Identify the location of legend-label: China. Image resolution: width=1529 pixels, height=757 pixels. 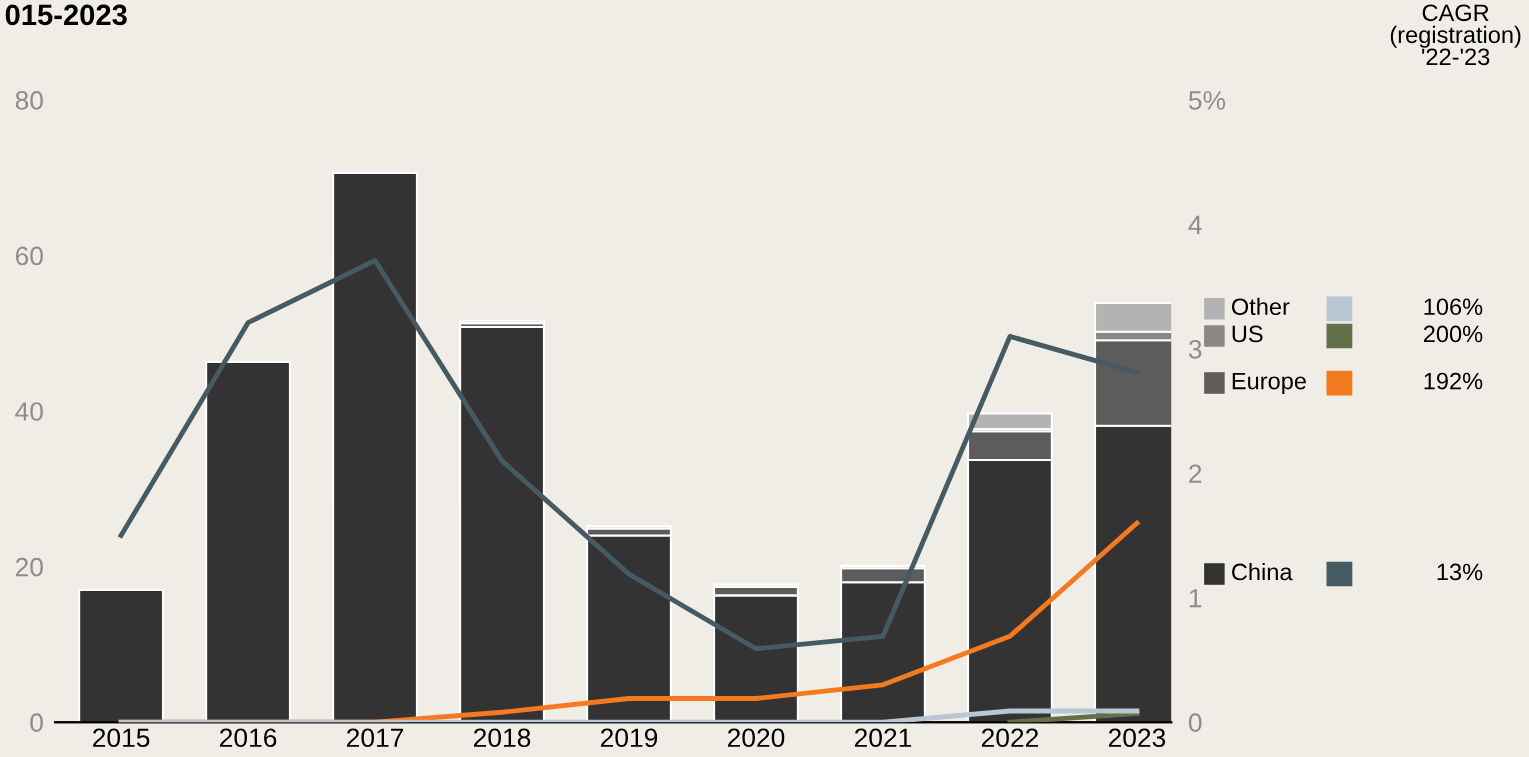
(1262, 572).